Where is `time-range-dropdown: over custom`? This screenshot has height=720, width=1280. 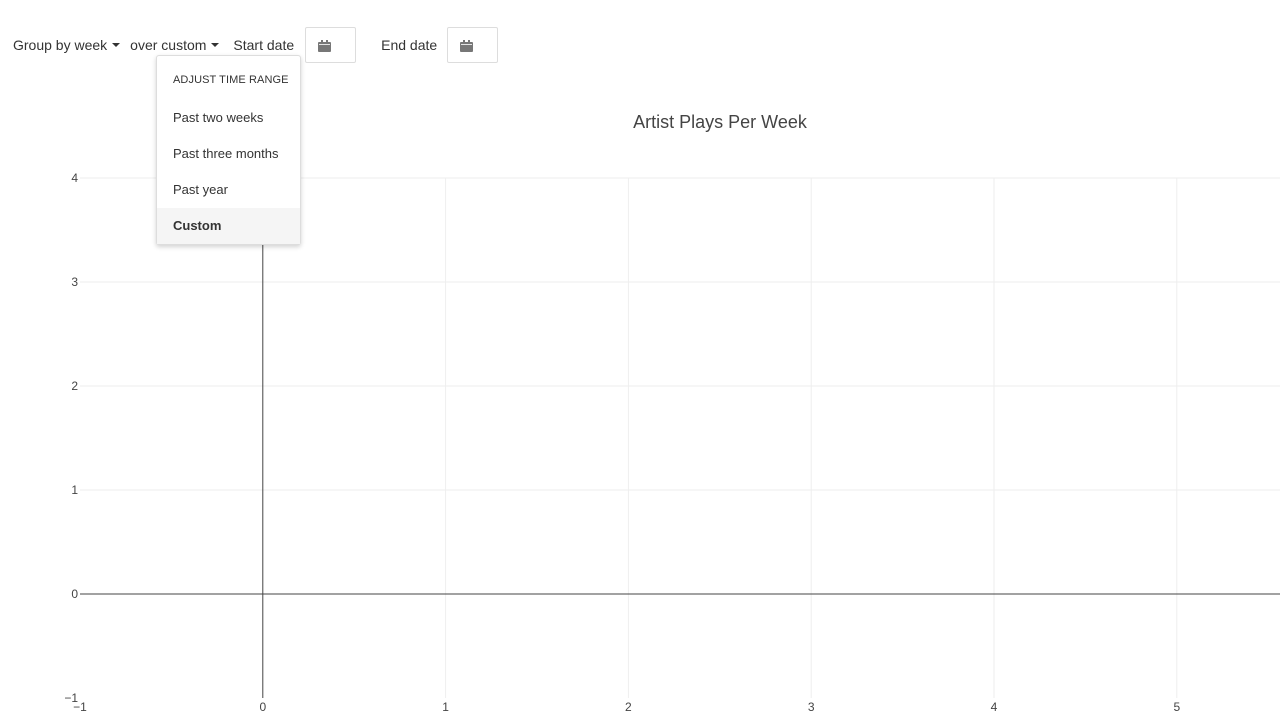 time-range-dropdown: over custom is located at coordinates (175, 45).